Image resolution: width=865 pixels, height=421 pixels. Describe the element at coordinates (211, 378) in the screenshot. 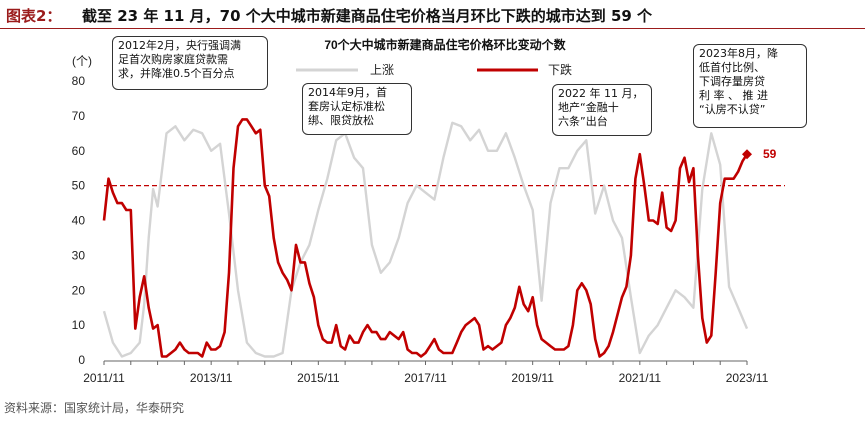

I see `x-tick-label: 2013/11` at that location.